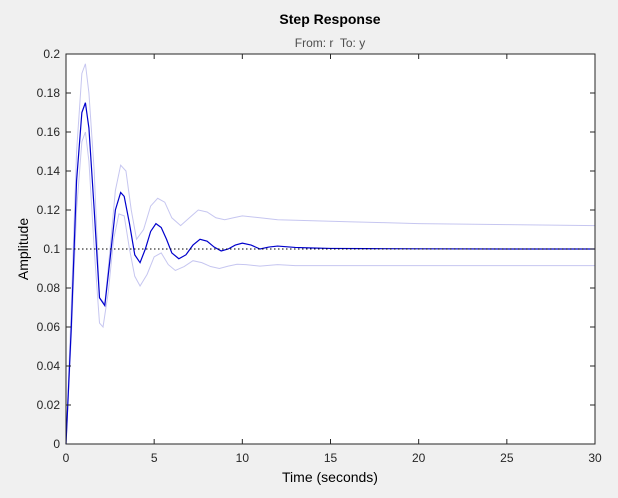 The image size is (618, 498). I want to click on y-tick-label: 0.12, so click(49, 210).